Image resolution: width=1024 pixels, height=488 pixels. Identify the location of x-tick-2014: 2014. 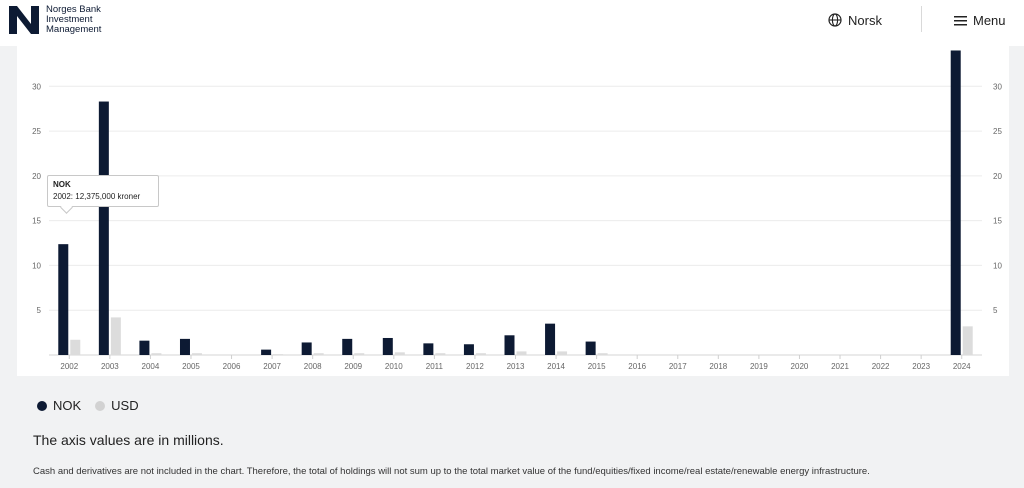
(556, 366).